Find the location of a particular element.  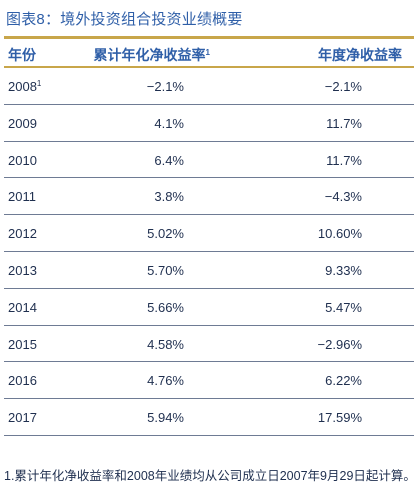

cell-year-value: 2016 is located at coordinates (22, 381).